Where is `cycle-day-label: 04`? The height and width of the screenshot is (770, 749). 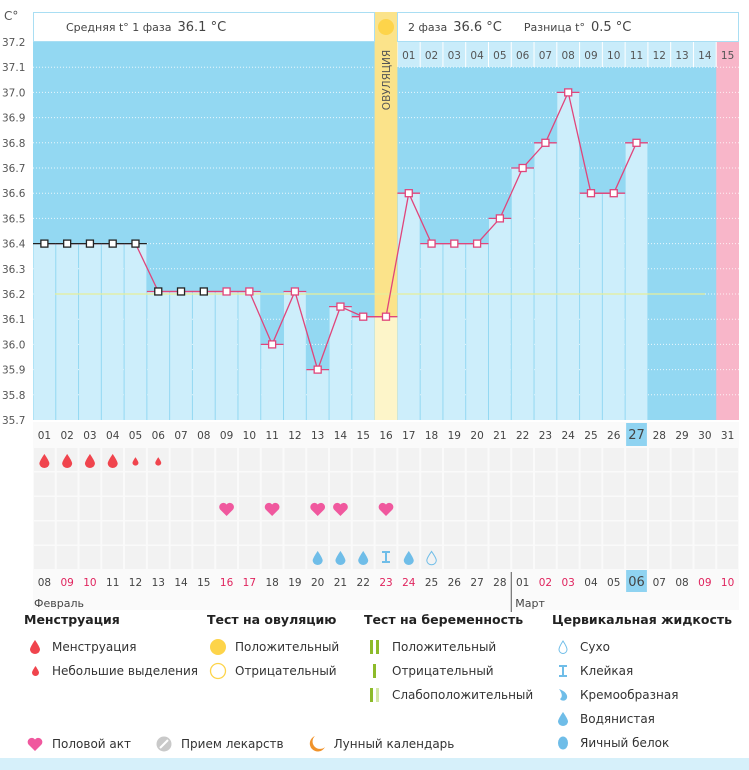 cycle-day-label: 04 is located at coordinates (113, 436).